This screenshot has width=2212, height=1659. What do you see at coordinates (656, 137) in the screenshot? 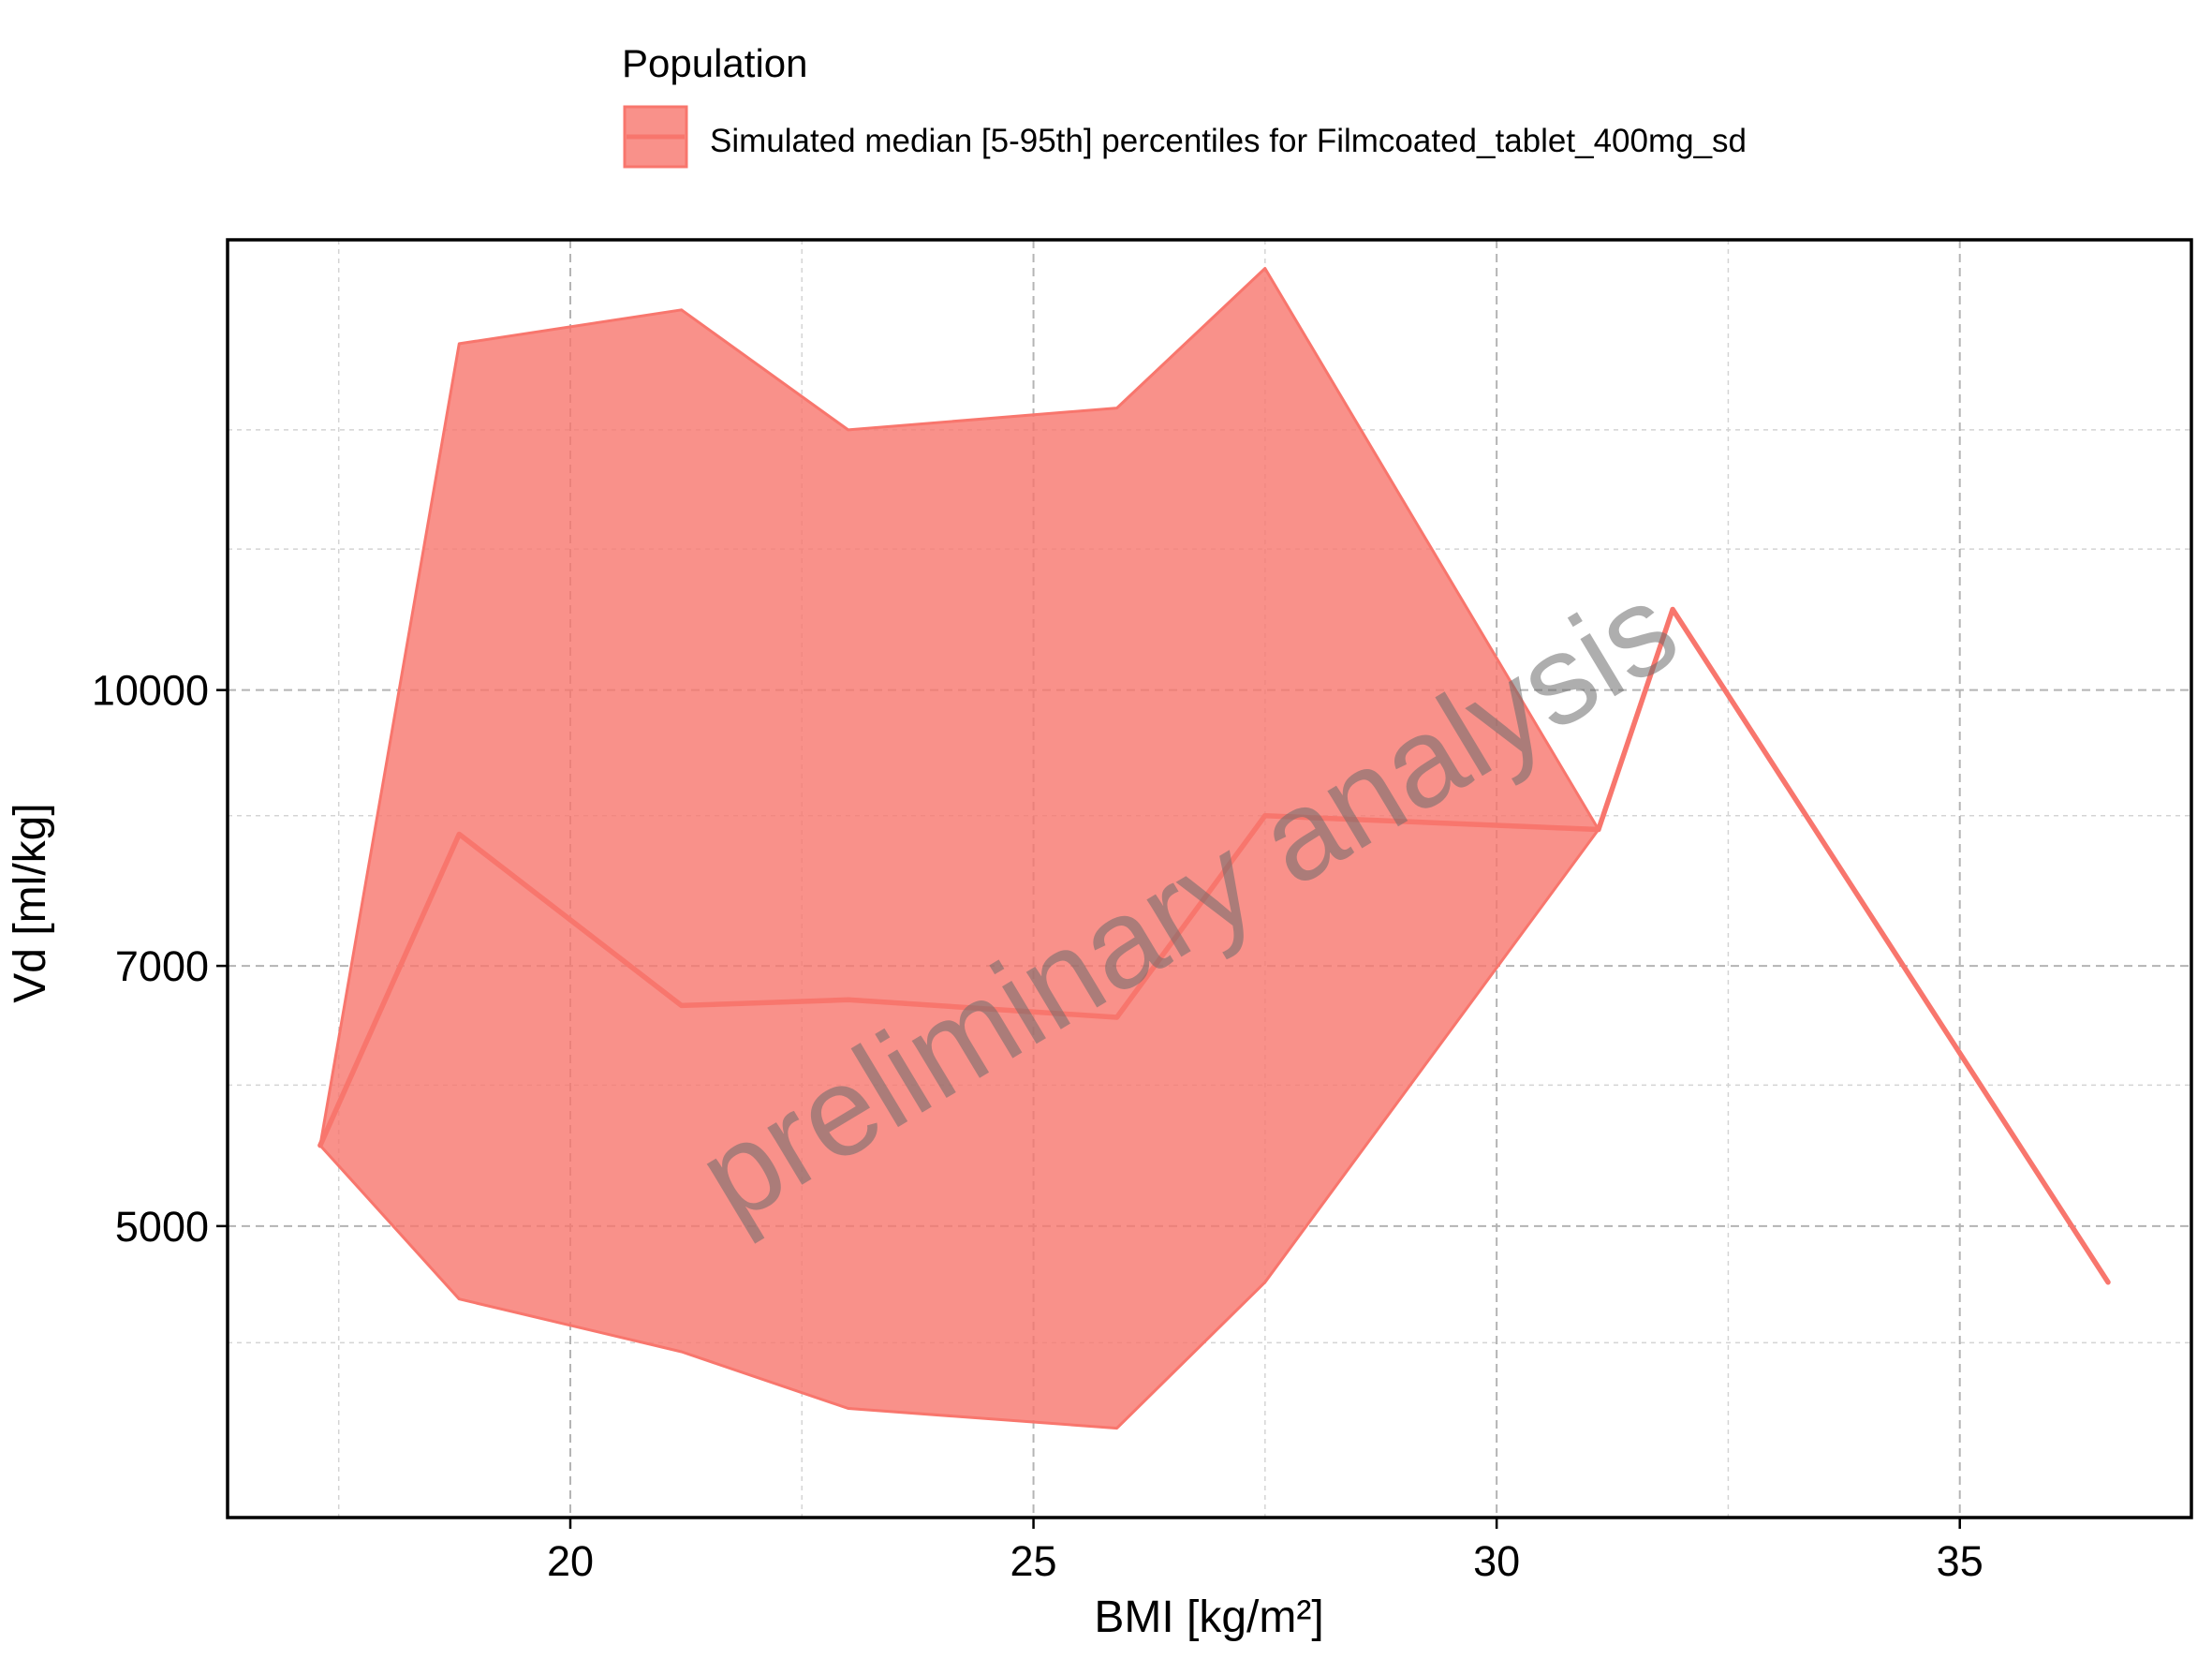
I see `legend-key` at bounding box center [656, 137].